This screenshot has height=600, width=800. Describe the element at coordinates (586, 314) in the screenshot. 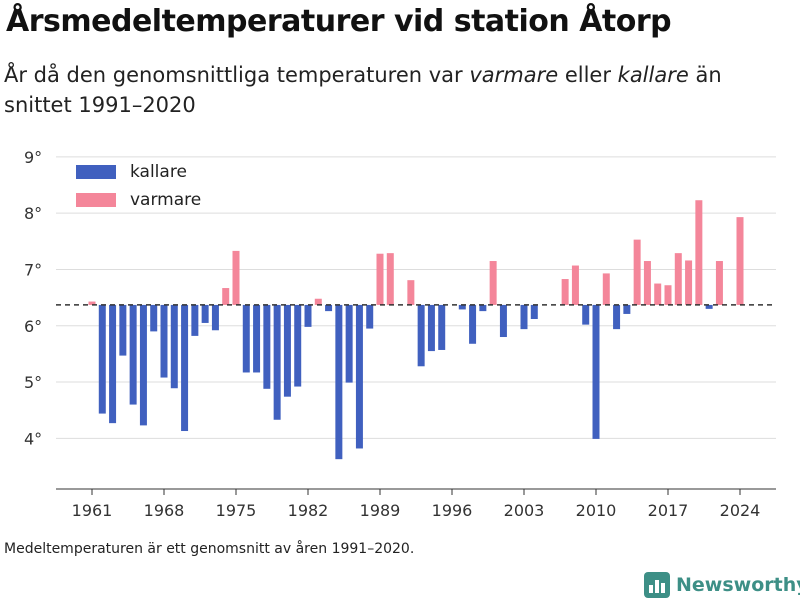

I see `bar-2009` at that location.